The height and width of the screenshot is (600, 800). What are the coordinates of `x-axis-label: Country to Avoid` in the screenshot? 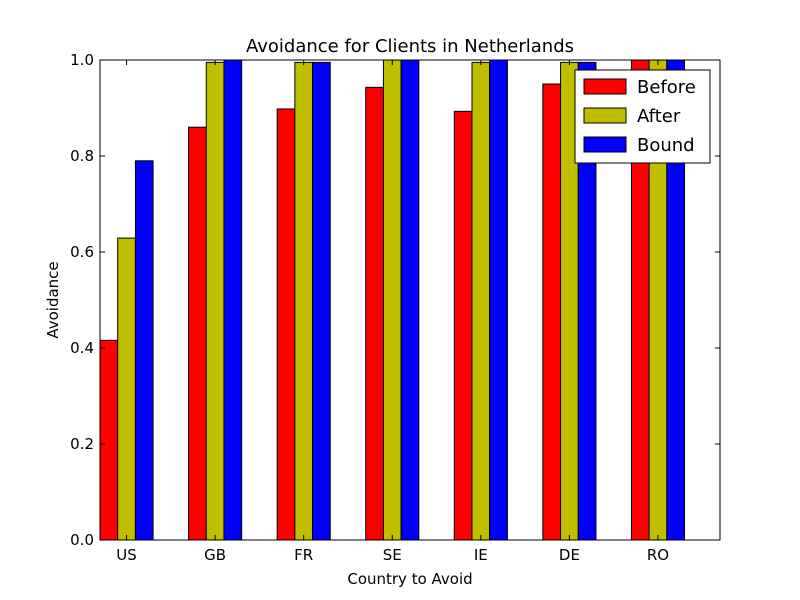 It's located at (409, 579).